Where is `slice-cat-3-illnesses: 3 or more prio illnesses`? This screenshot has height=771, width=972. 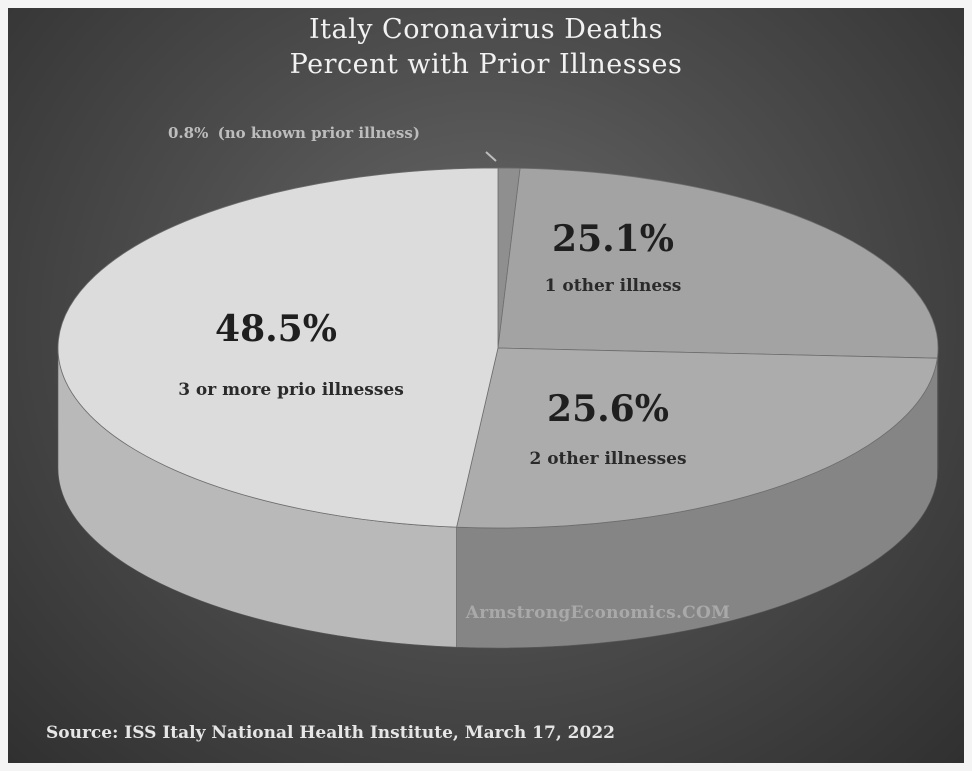 slice-cat-3-illnesses: 3 or more prio illnesses is located at coordinates (291, 390).